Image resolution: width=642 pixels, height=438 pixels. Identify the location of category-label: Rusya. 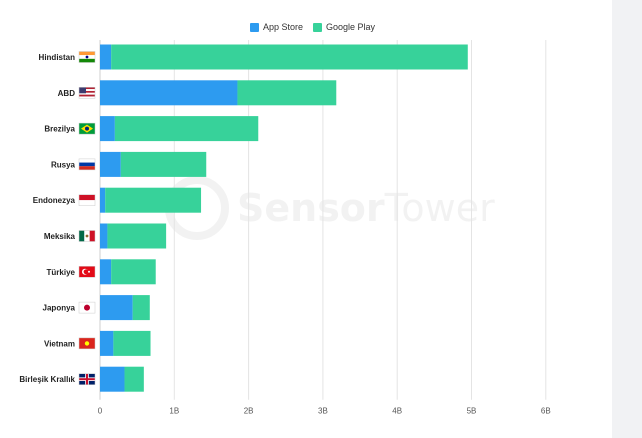
(63, 164).